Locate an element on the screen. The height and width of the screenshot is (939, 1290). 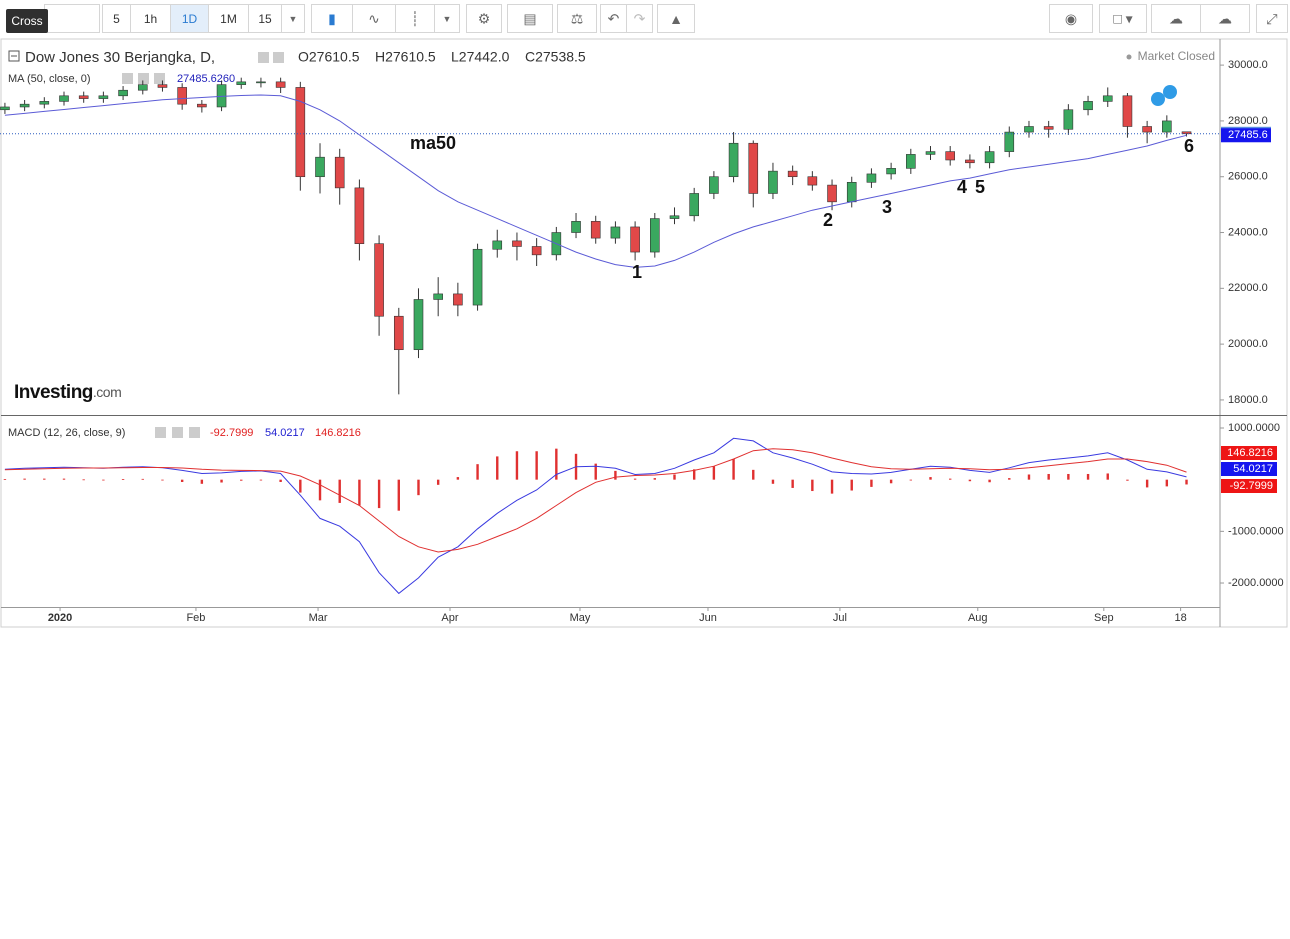
ma-legend-value: 27485.6260 is located at coordinates (206, 79).